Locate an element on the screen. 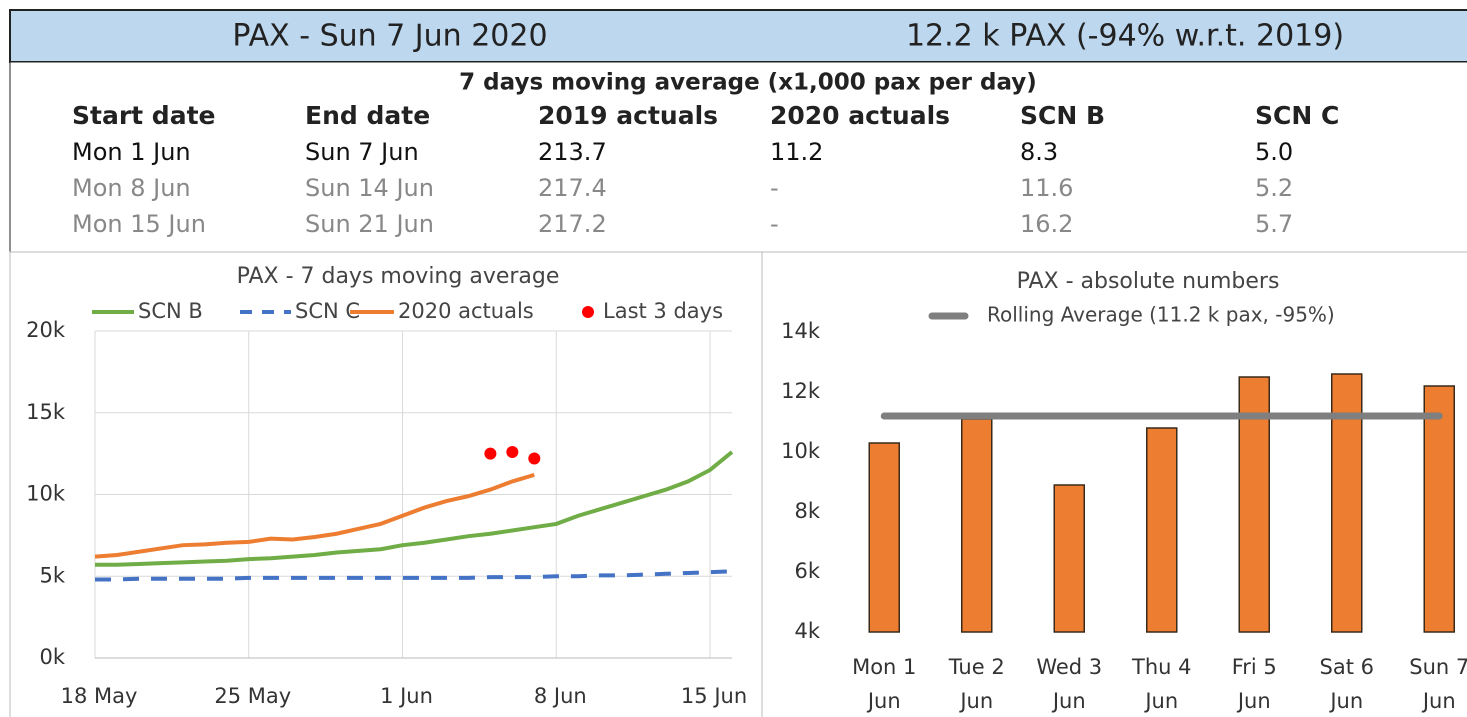 The image size is (1467, 717). x-tick-label: Tue 2 Jun is located at coordinates (976, 684).